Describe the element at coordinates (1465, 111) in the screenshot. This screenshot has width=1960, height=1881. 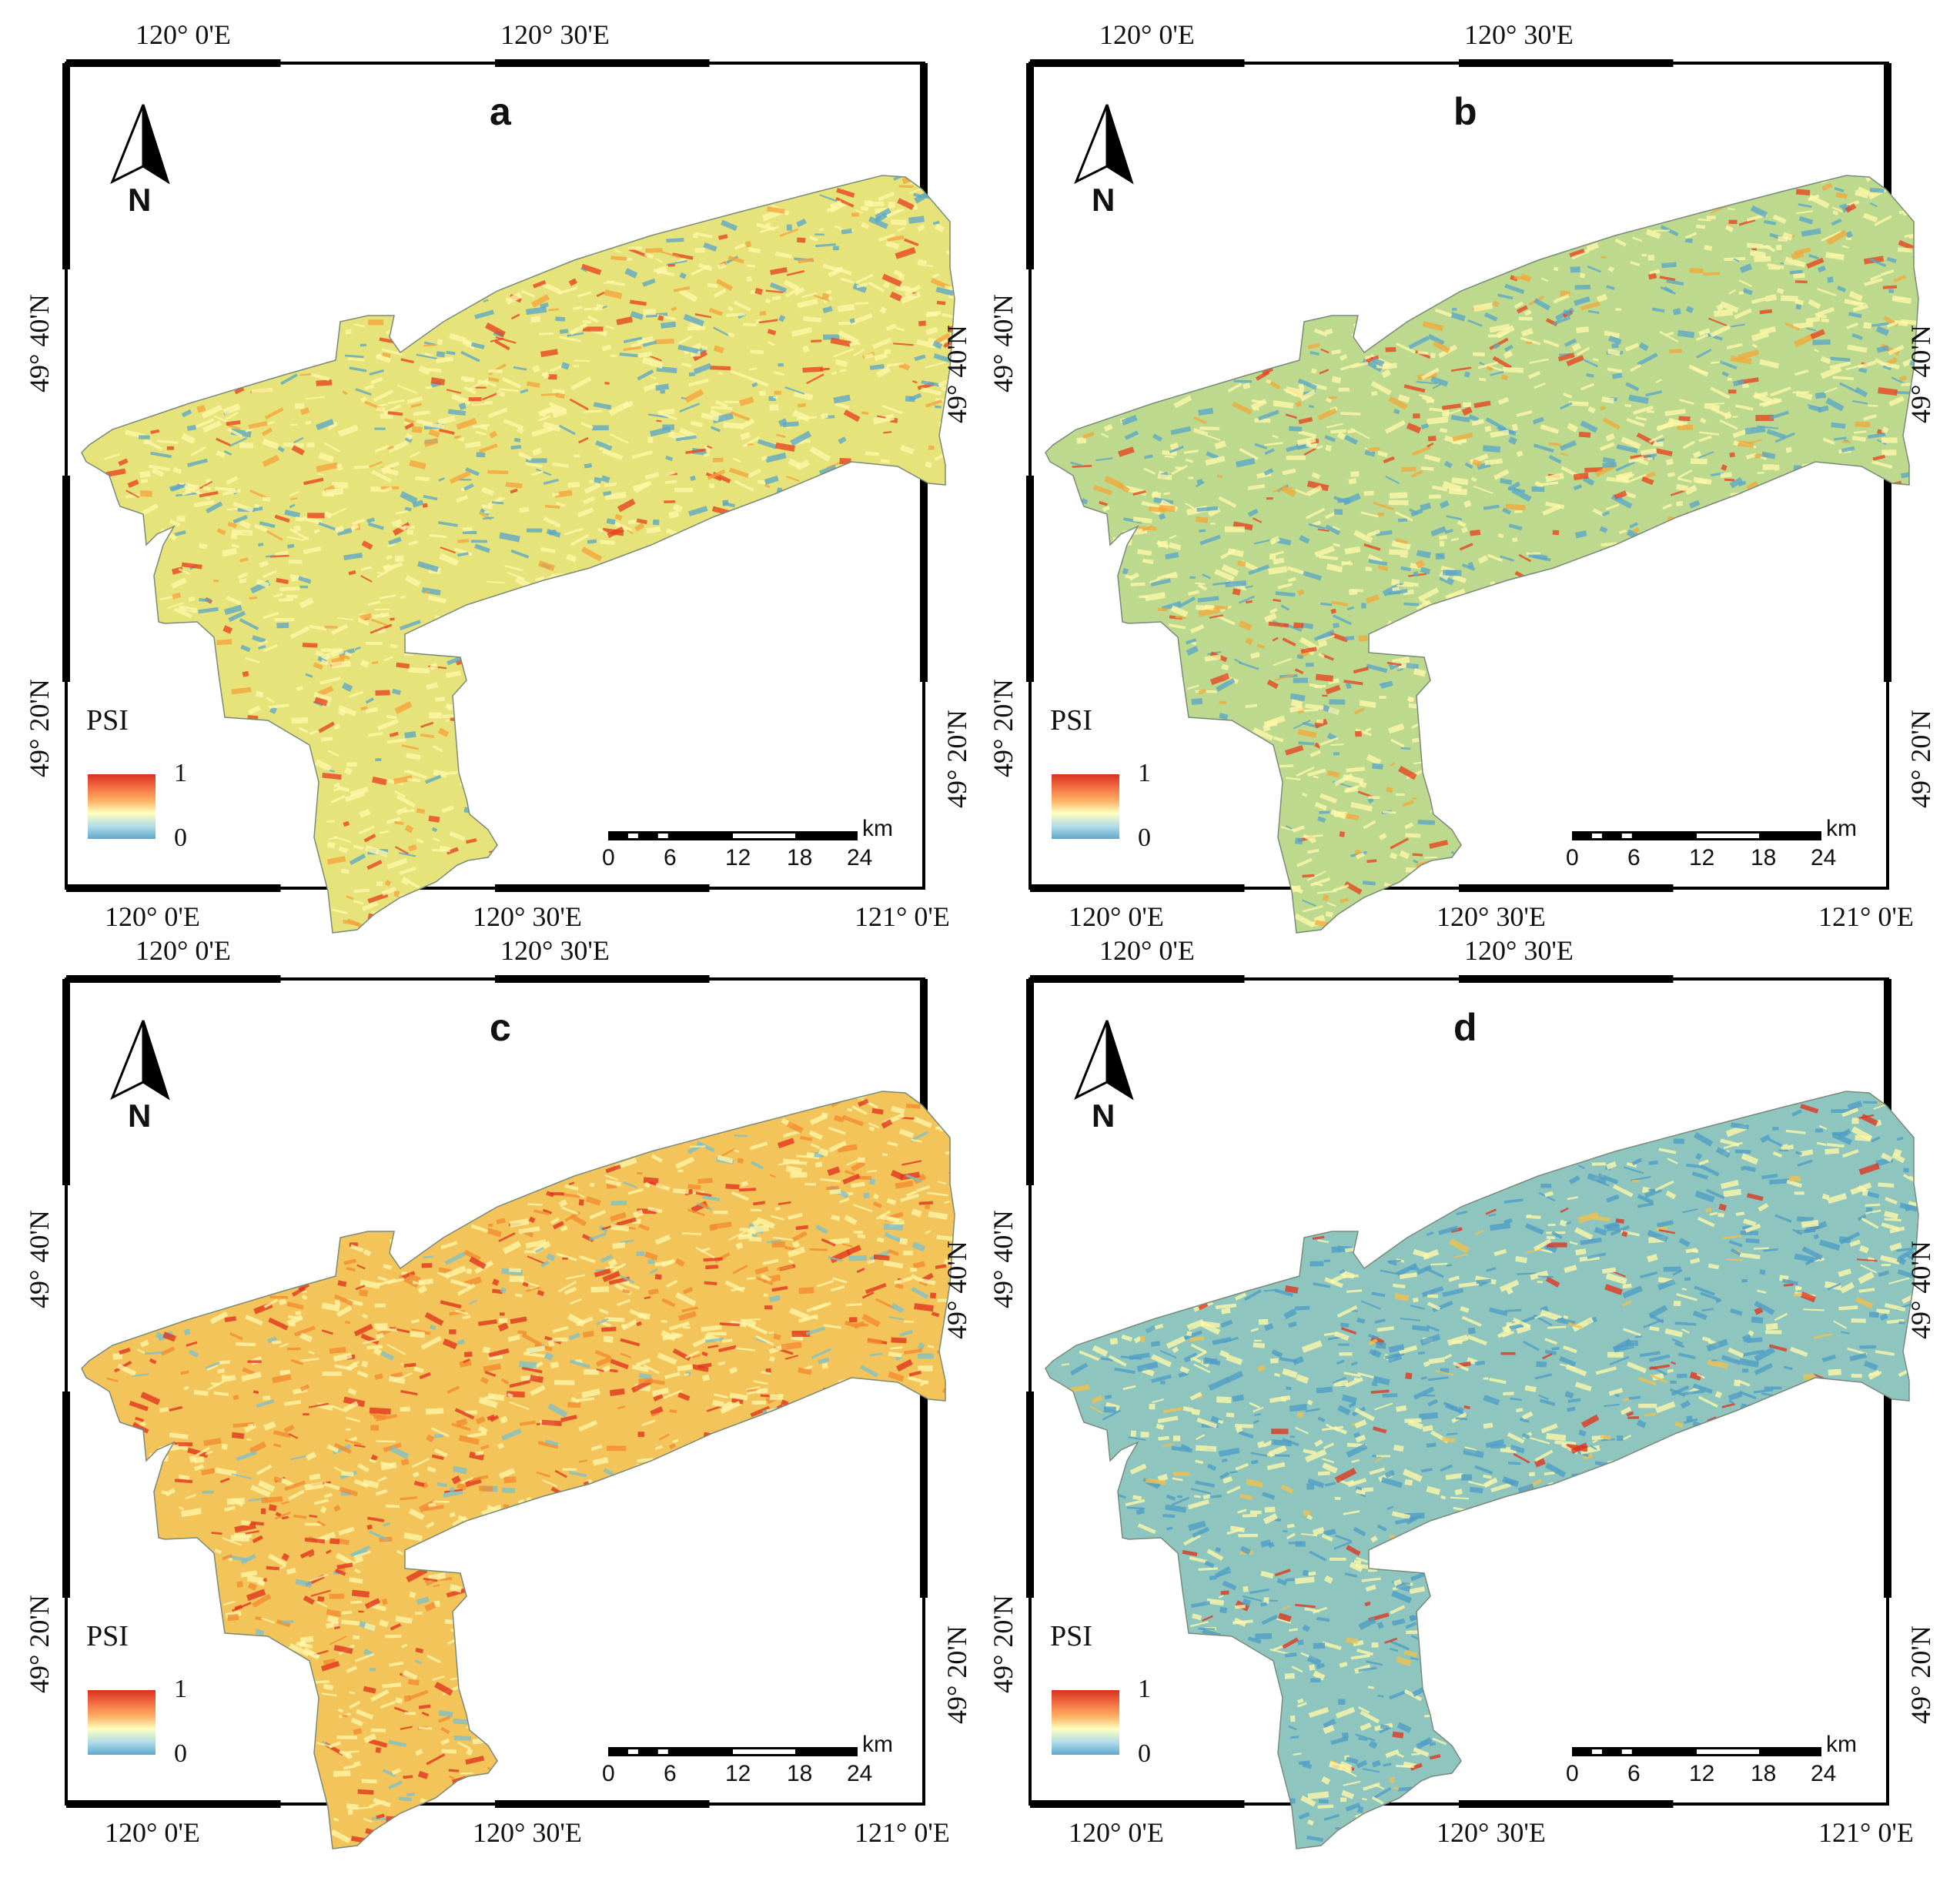
I see `panel-letter: b` at that location.